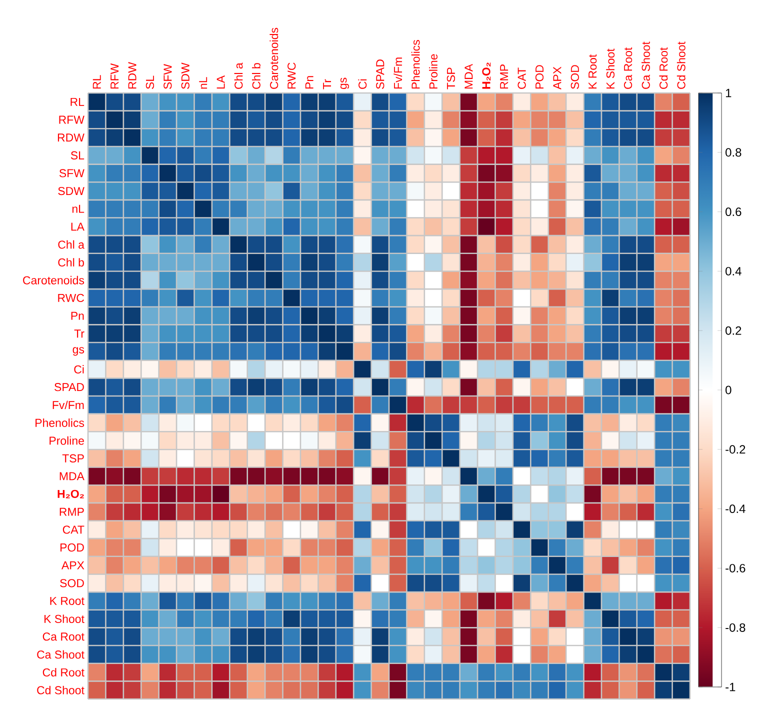 The height and width of the screenshot is (701, 780). What do you see at coordinates (729, 93) in the screenshot?
I see `color-bar-label: 1` at bounding box center [729, 93].